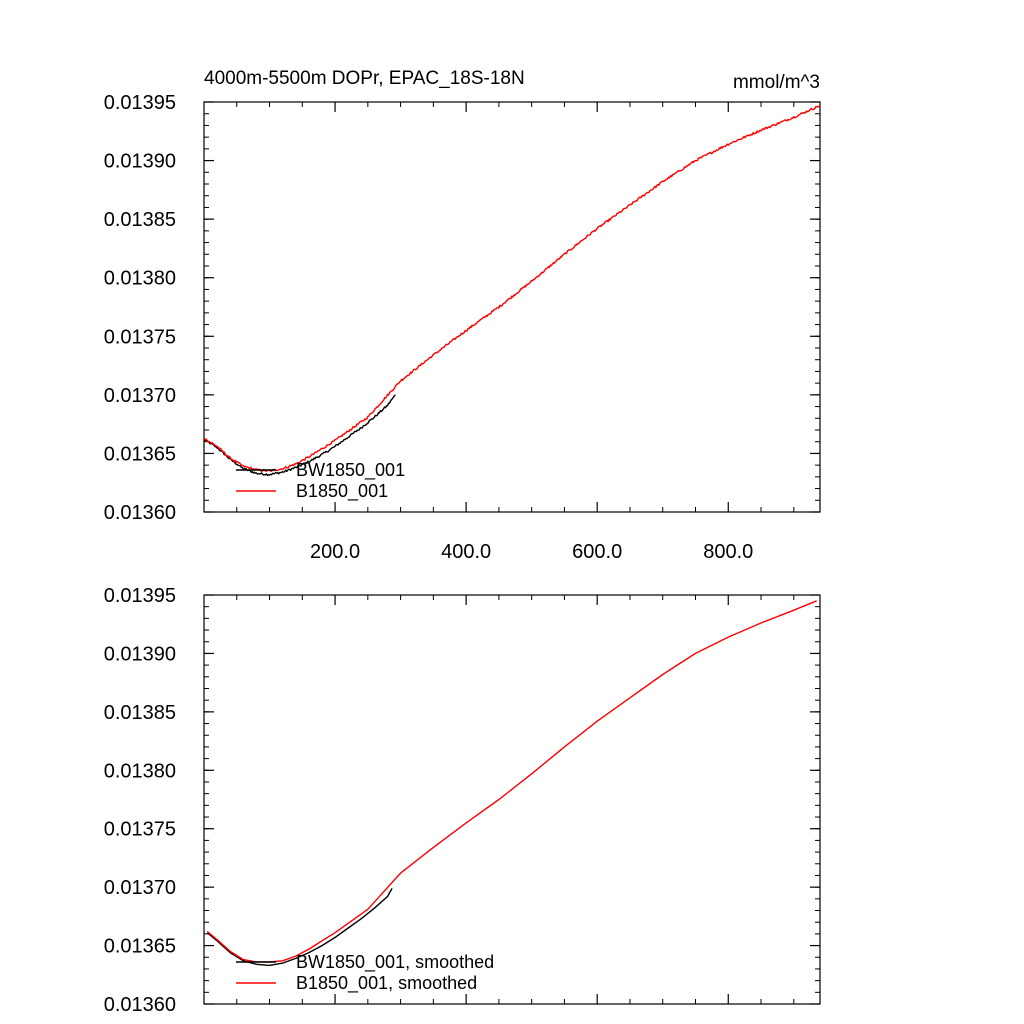 The height and width of the screenshot is (1024, 1024). What do you see at coordinates (386, 983) in the screenshot?
I see `legend-label: B1850_001, smoothed` at bounding box center [386, 983].